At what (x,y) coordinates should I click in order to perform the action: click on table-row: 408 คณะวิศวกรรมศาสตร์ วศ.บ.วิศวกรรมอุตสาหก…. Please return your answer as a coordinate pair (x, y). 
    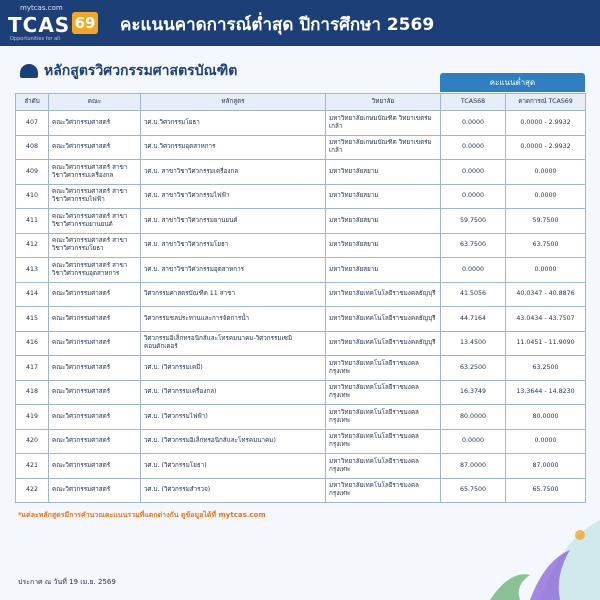
    Looking at the image, I should click on (300, 147).